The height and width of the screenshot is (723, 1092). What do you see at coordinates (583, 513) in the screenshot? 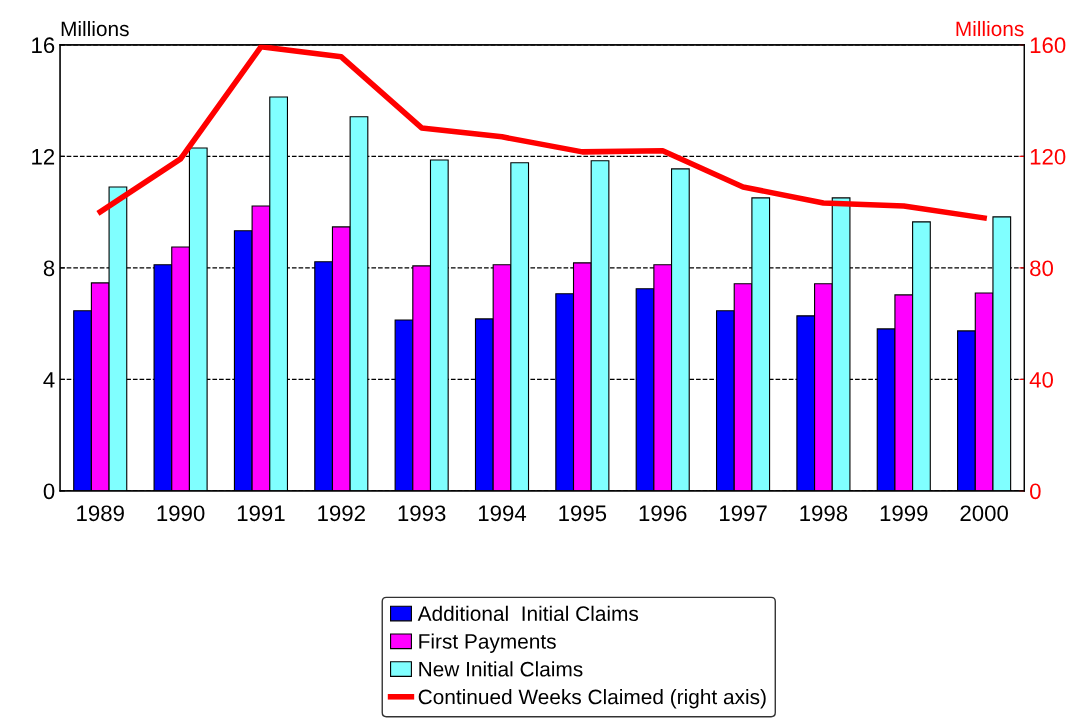
I see `x-tick-label: 1995` at bounding box center [583, 513].